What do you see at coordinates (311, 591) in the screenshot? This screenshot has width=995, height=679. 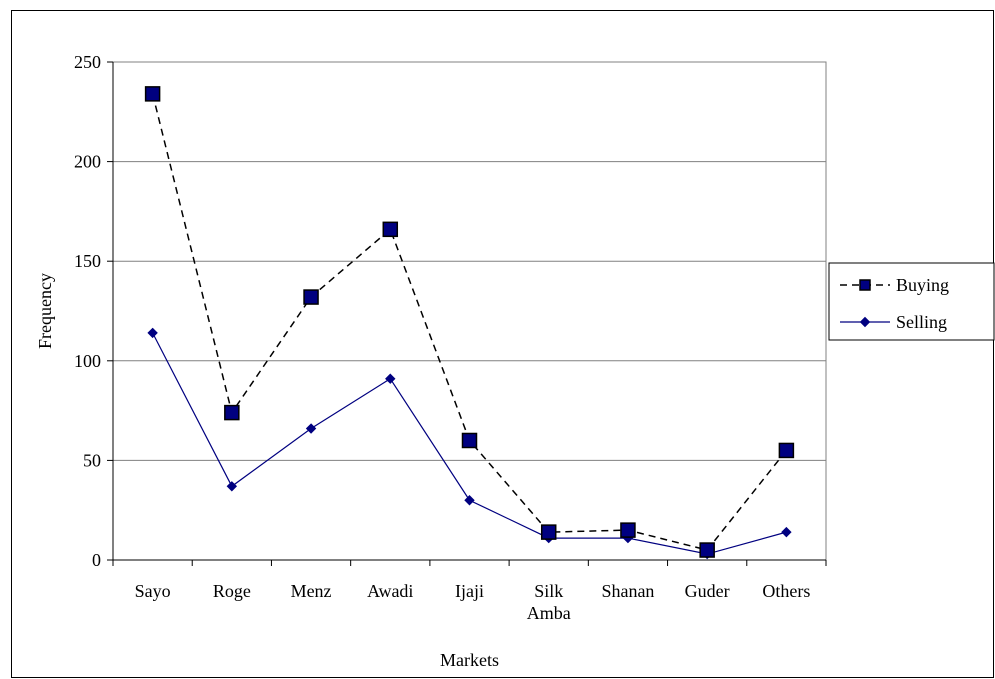 I see `x-tick-label: Menz` at bounding box center [311, 591].